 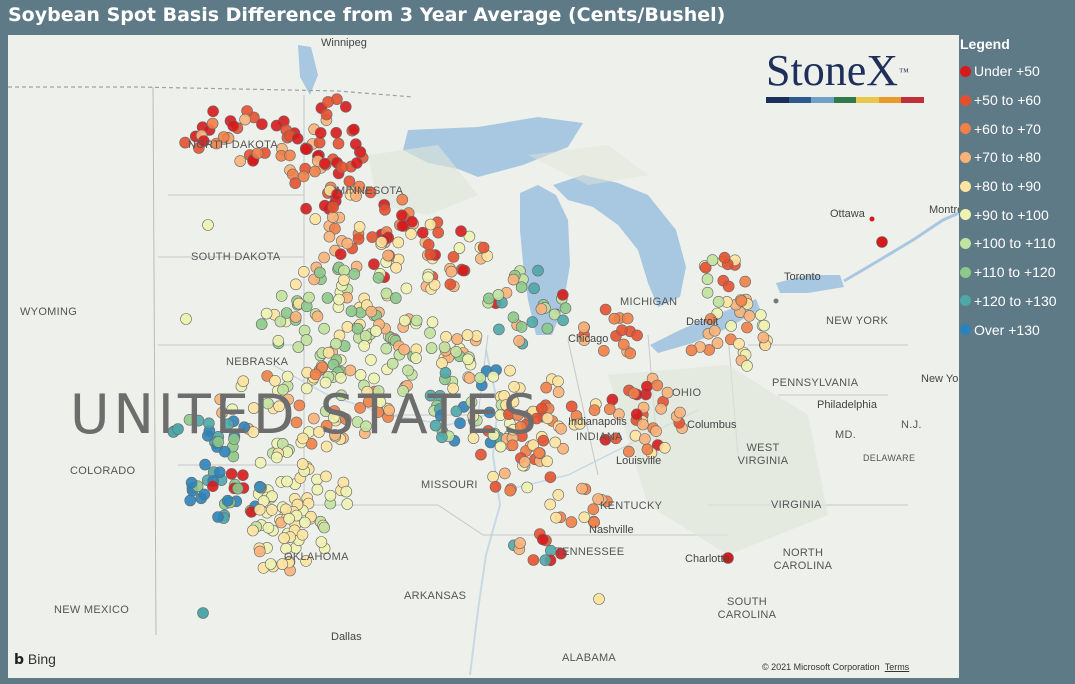 What do you see at coordinates (1016, 329) in the screenshot?
I see `legend-item: Over +130` at bounding box center [1016, 329].